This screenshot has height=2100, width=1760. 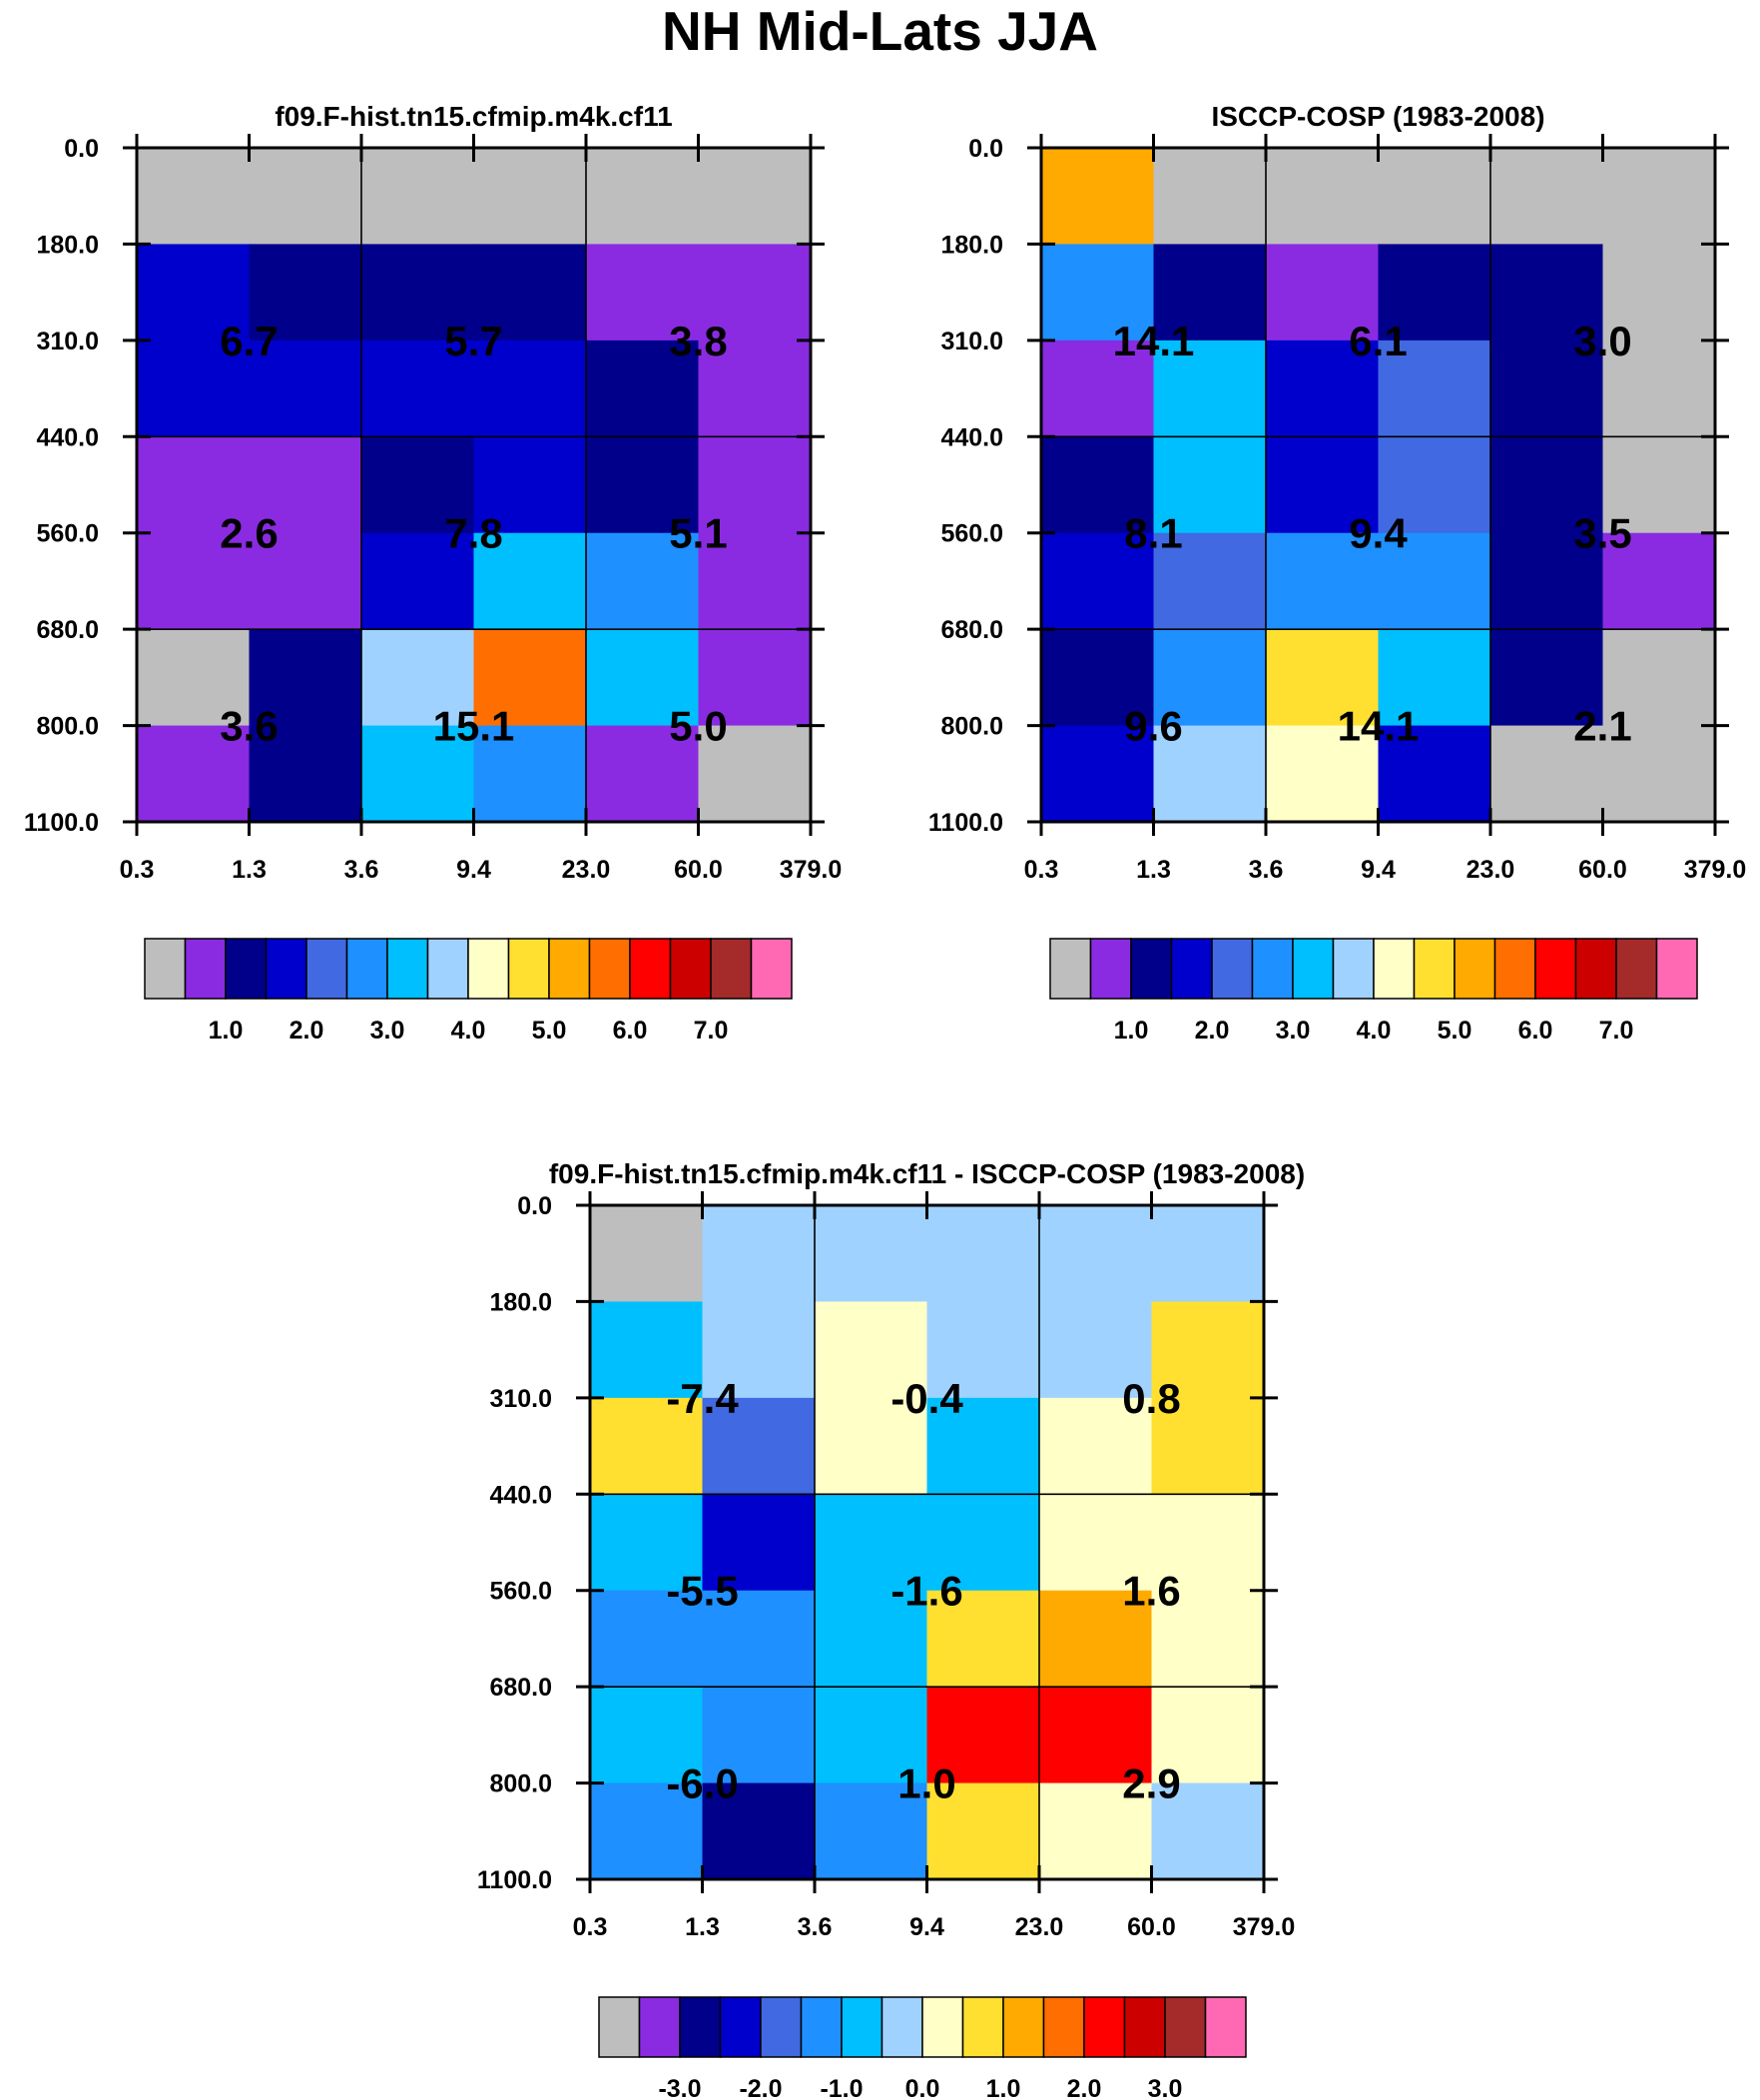 I want to click on box-value-label: 1.6, so click(x=1151, y=1591).